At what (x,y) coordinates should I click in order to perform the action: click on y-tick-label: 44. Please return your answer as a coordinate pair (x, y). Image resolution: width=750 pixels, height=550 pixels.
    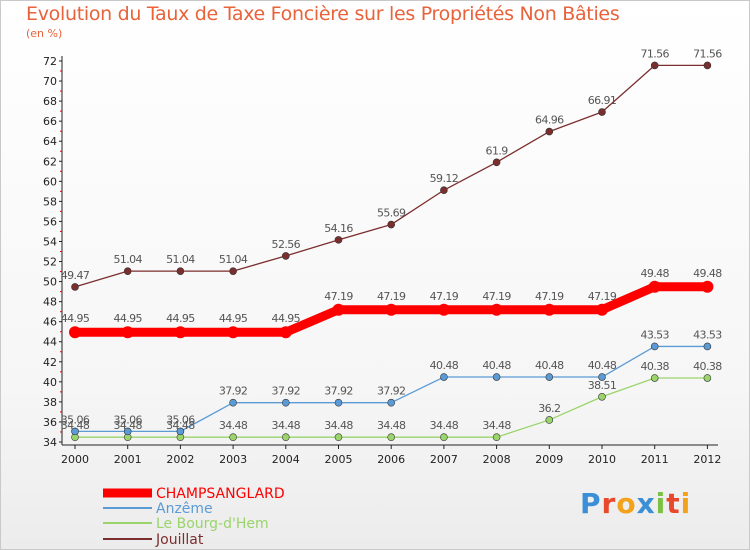
    Looking at the image, I should click on (50, 342).